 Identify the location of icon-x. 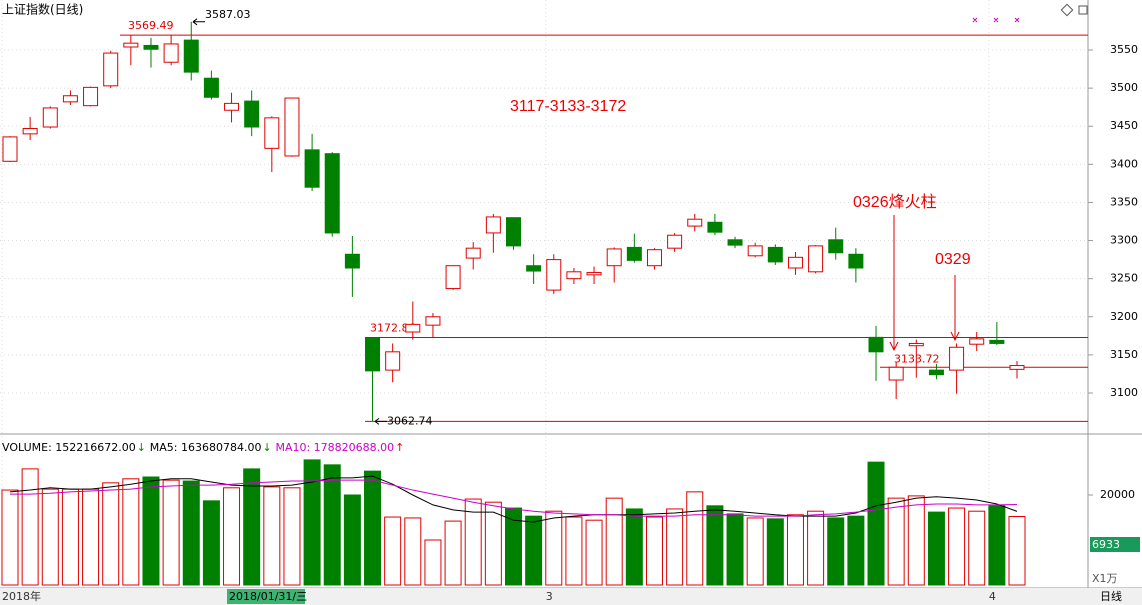
(996, 20).